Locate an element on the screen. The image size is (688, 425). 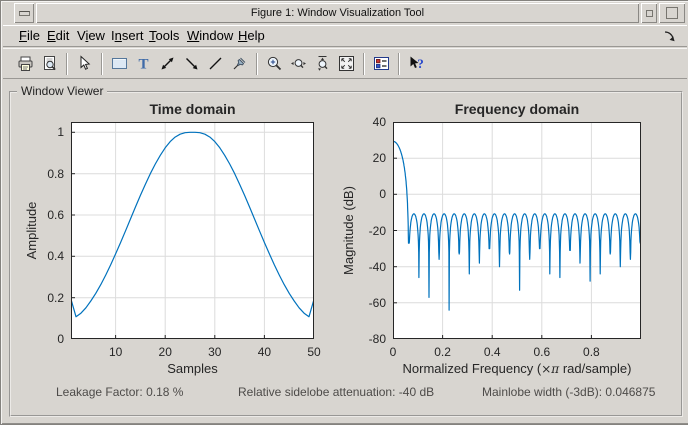
insert-text-button: T is located at coordinates (143, 64).